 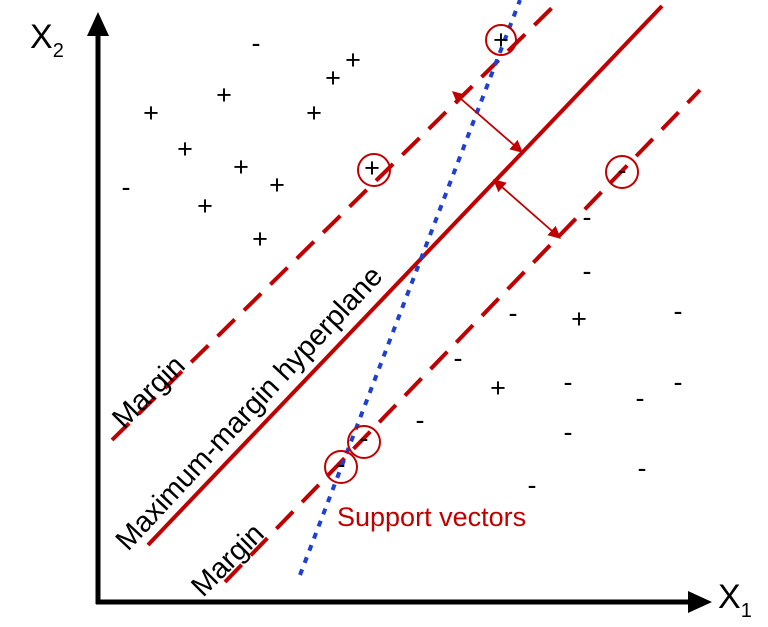 What do you see at coordinates (227, 560) in the screenshot?
I see `lower-margin-label: Margin` at bounding box center [227, 560].